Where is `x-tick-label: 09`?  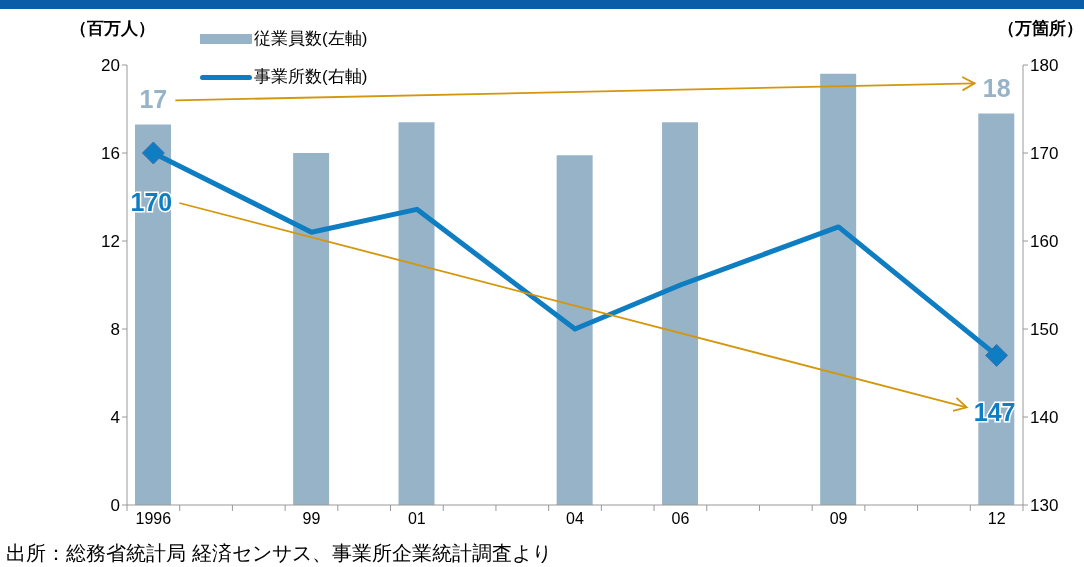
x-tick-label: 09 is located at coordinates (838, 519).